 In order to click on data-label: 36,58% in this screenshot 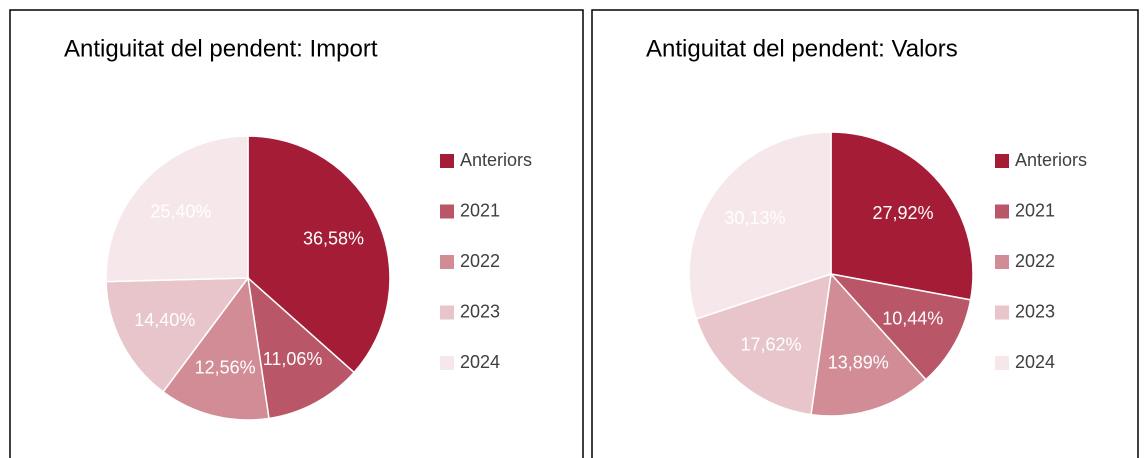, I will do `click(333, 238)`.